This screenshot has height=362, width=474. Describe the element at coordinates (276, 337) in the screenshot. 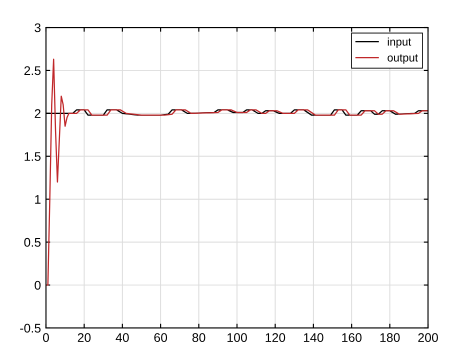

I see `x-tick-label: 120` at that location.